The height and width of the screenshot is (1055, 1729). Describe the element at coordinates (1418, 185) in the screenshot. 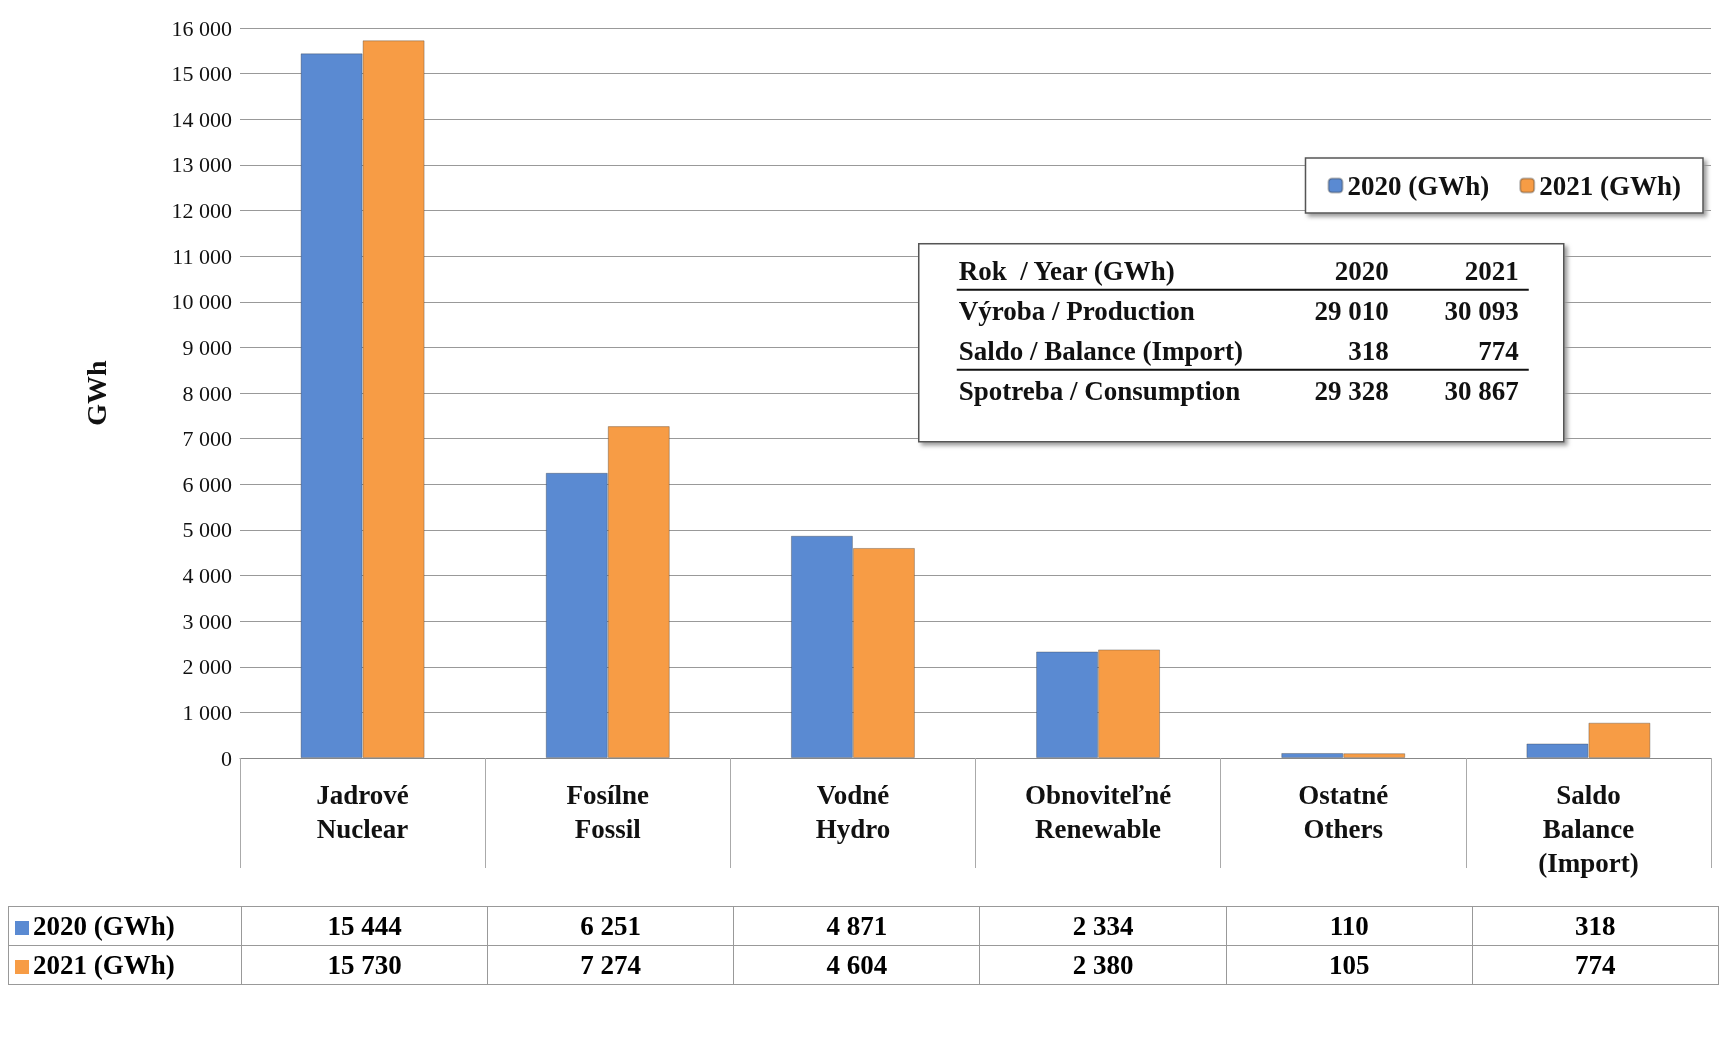

I see `legend-label: 2020 (GWh)` at that location.